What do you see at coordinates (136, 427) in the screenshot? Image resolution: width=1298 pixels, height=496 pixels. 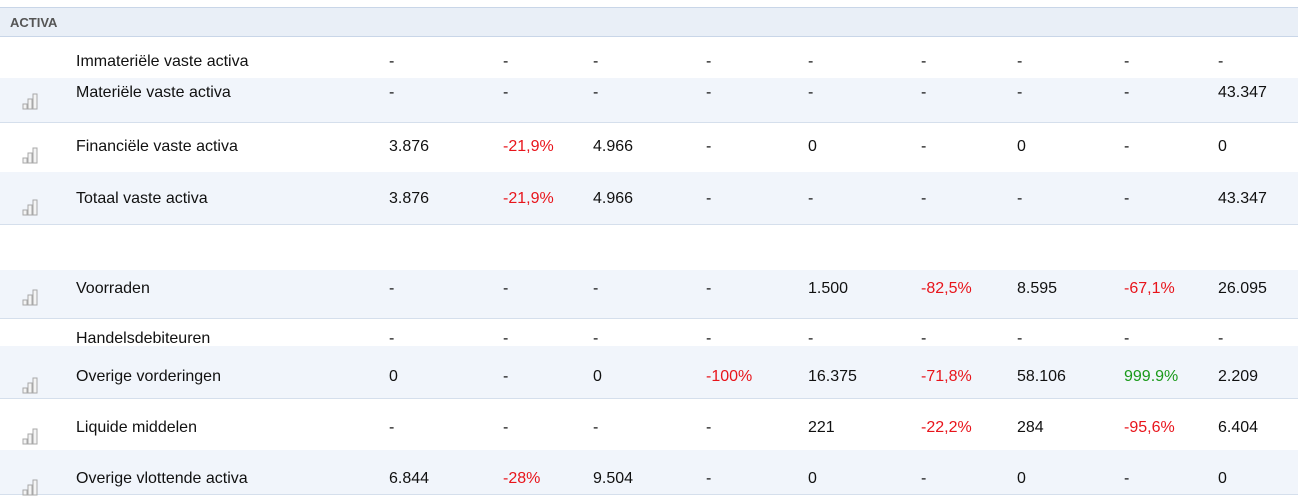 I see `row-label: Liquide middelen` at bounding box center [136, 427].